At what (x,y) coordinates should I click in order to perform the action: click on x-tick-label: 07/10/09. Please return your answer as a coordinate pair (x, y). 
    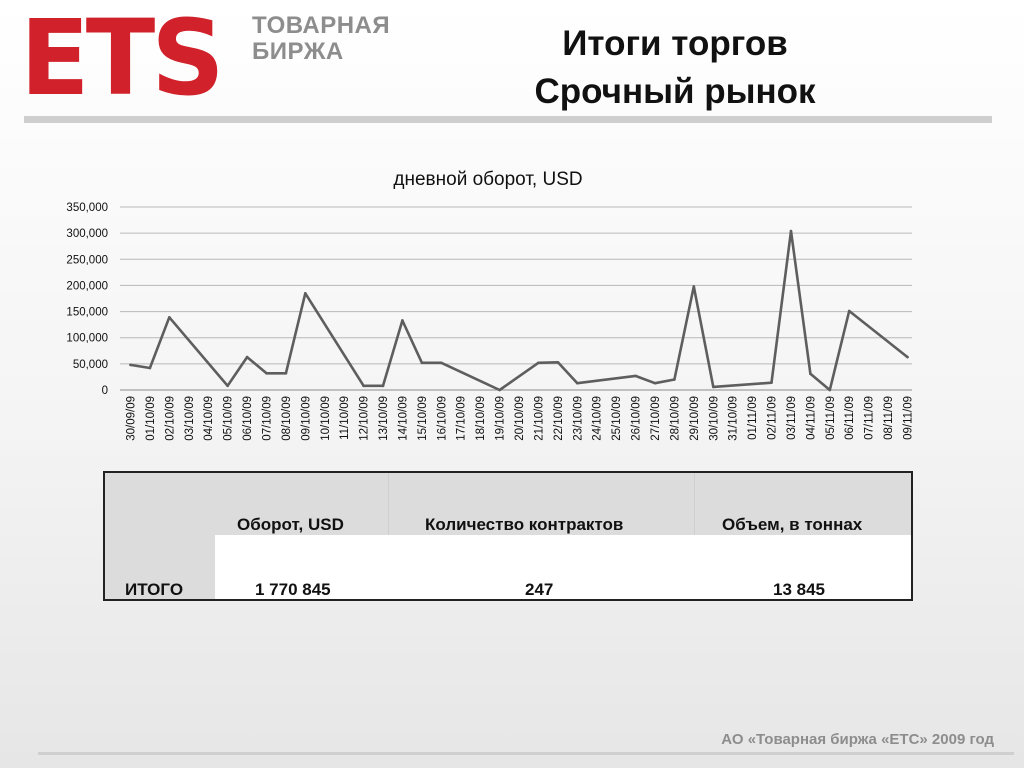
    Looking at the image, I should click on (267, 418).